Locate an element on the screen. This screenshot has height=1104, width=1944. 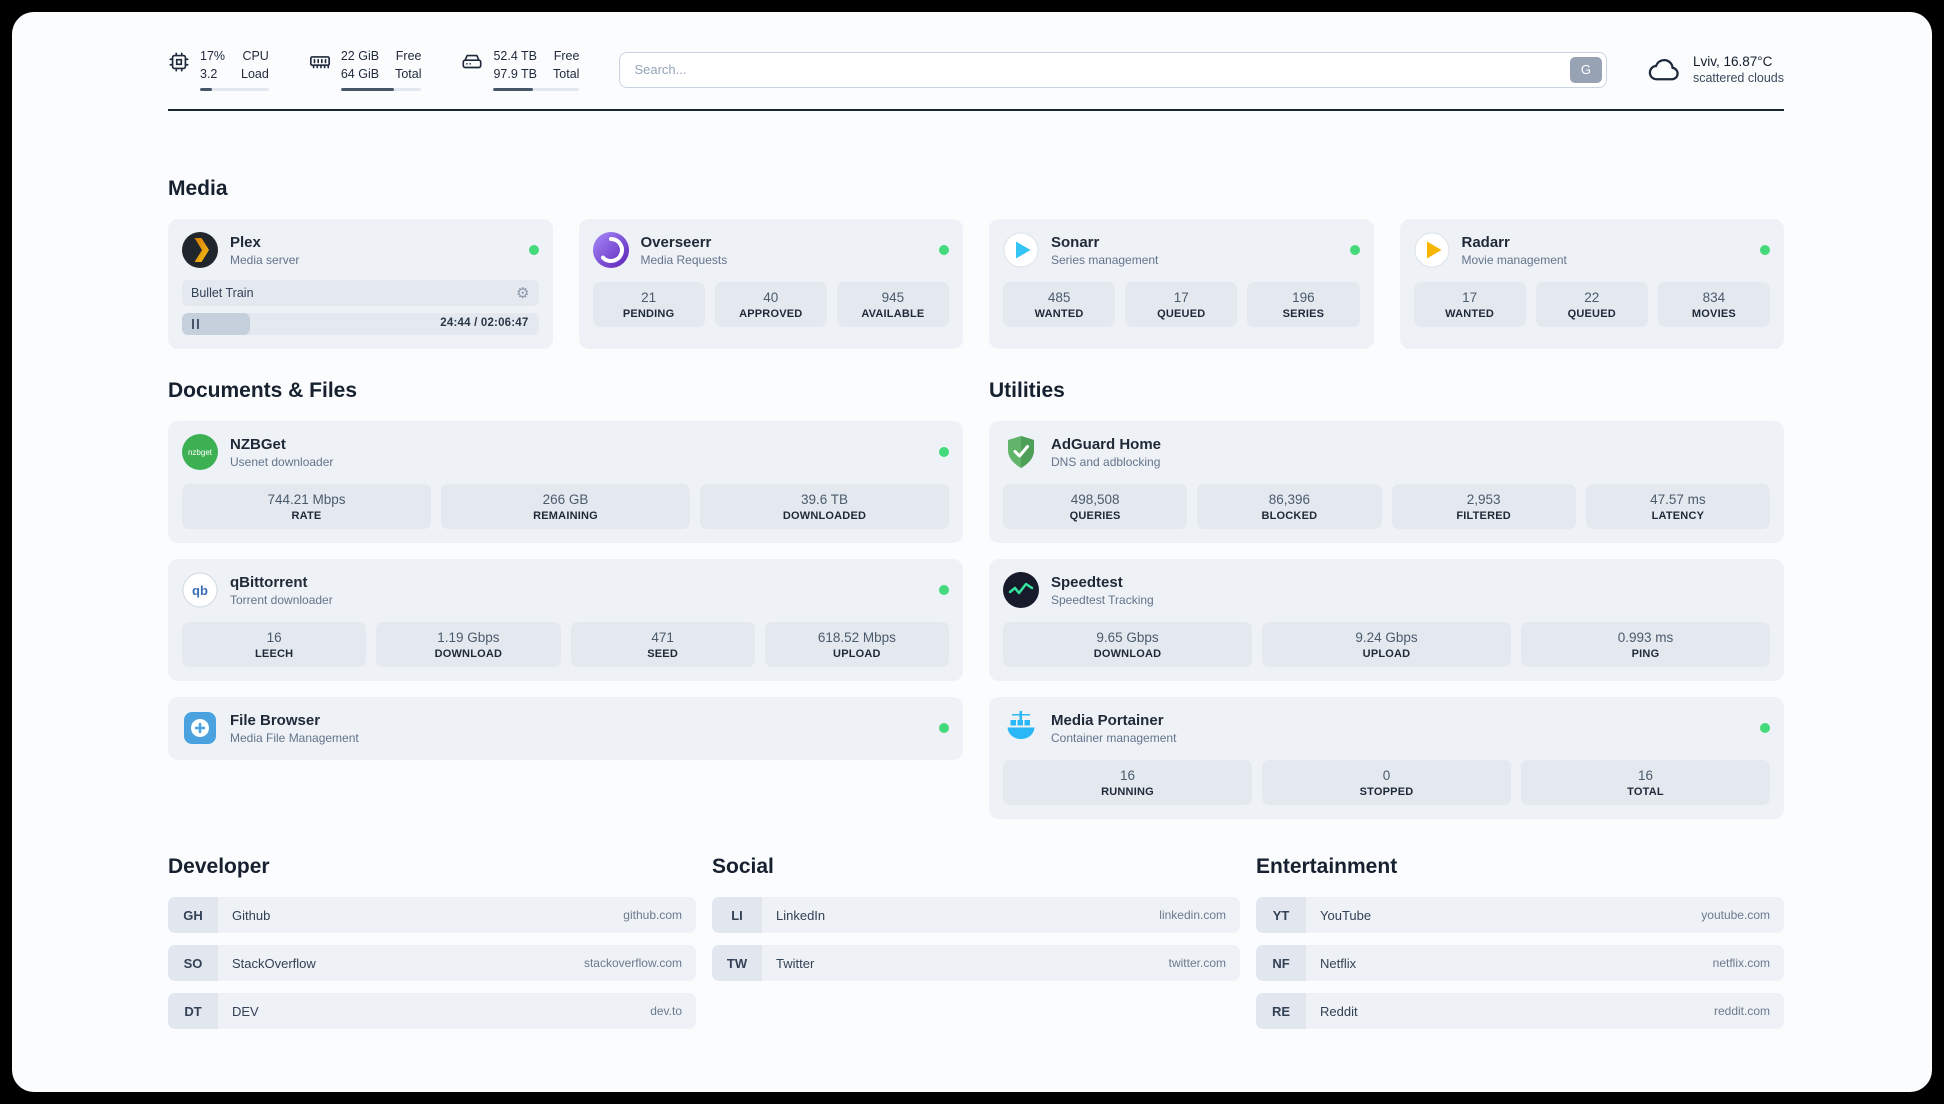
bookmark-netflix: NF Netflix netflix.com is located at coordinates (1520, 963).